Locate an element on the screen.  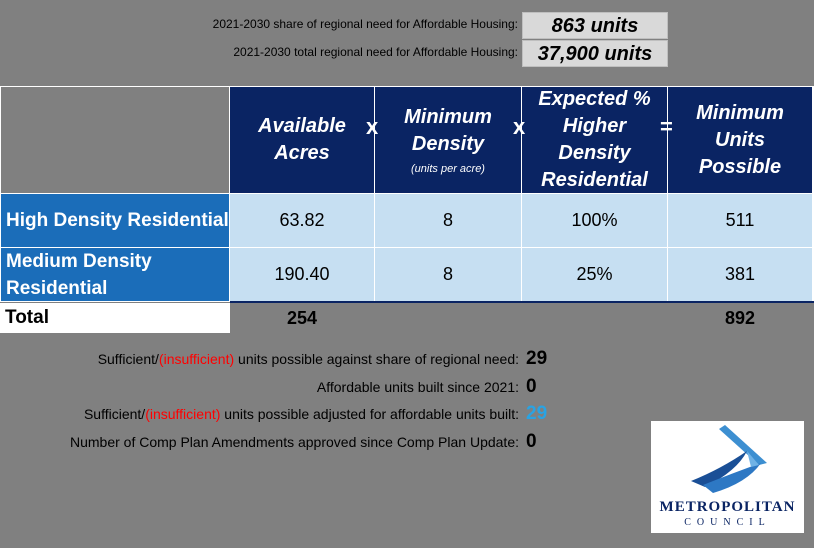
cell-high-density: 8 is located at coordinates (448, 220).